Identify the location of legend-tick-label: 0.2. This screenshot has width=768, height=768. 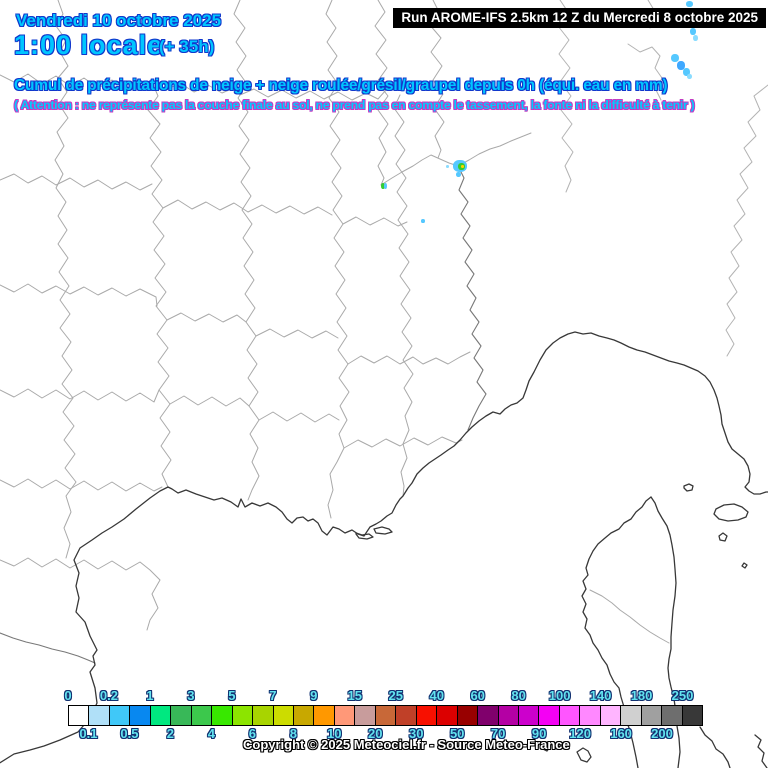
(108, 695).